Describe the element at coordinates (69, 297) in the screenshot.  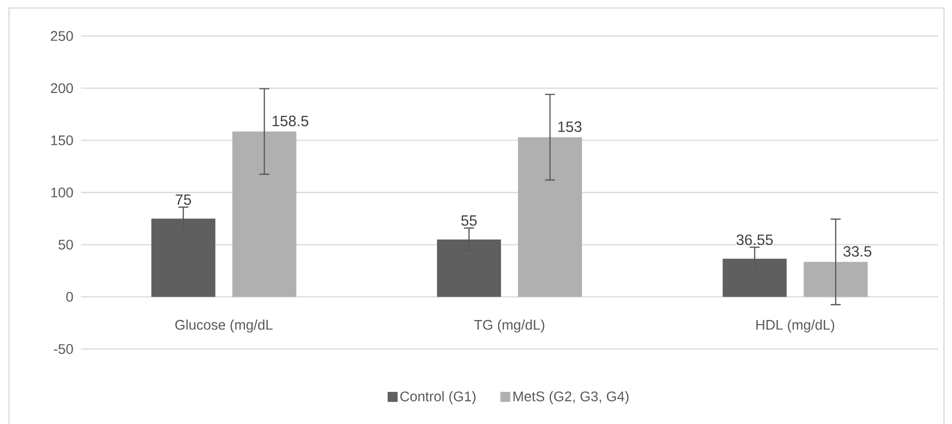
I see `y-tick-label: 0` at that location.